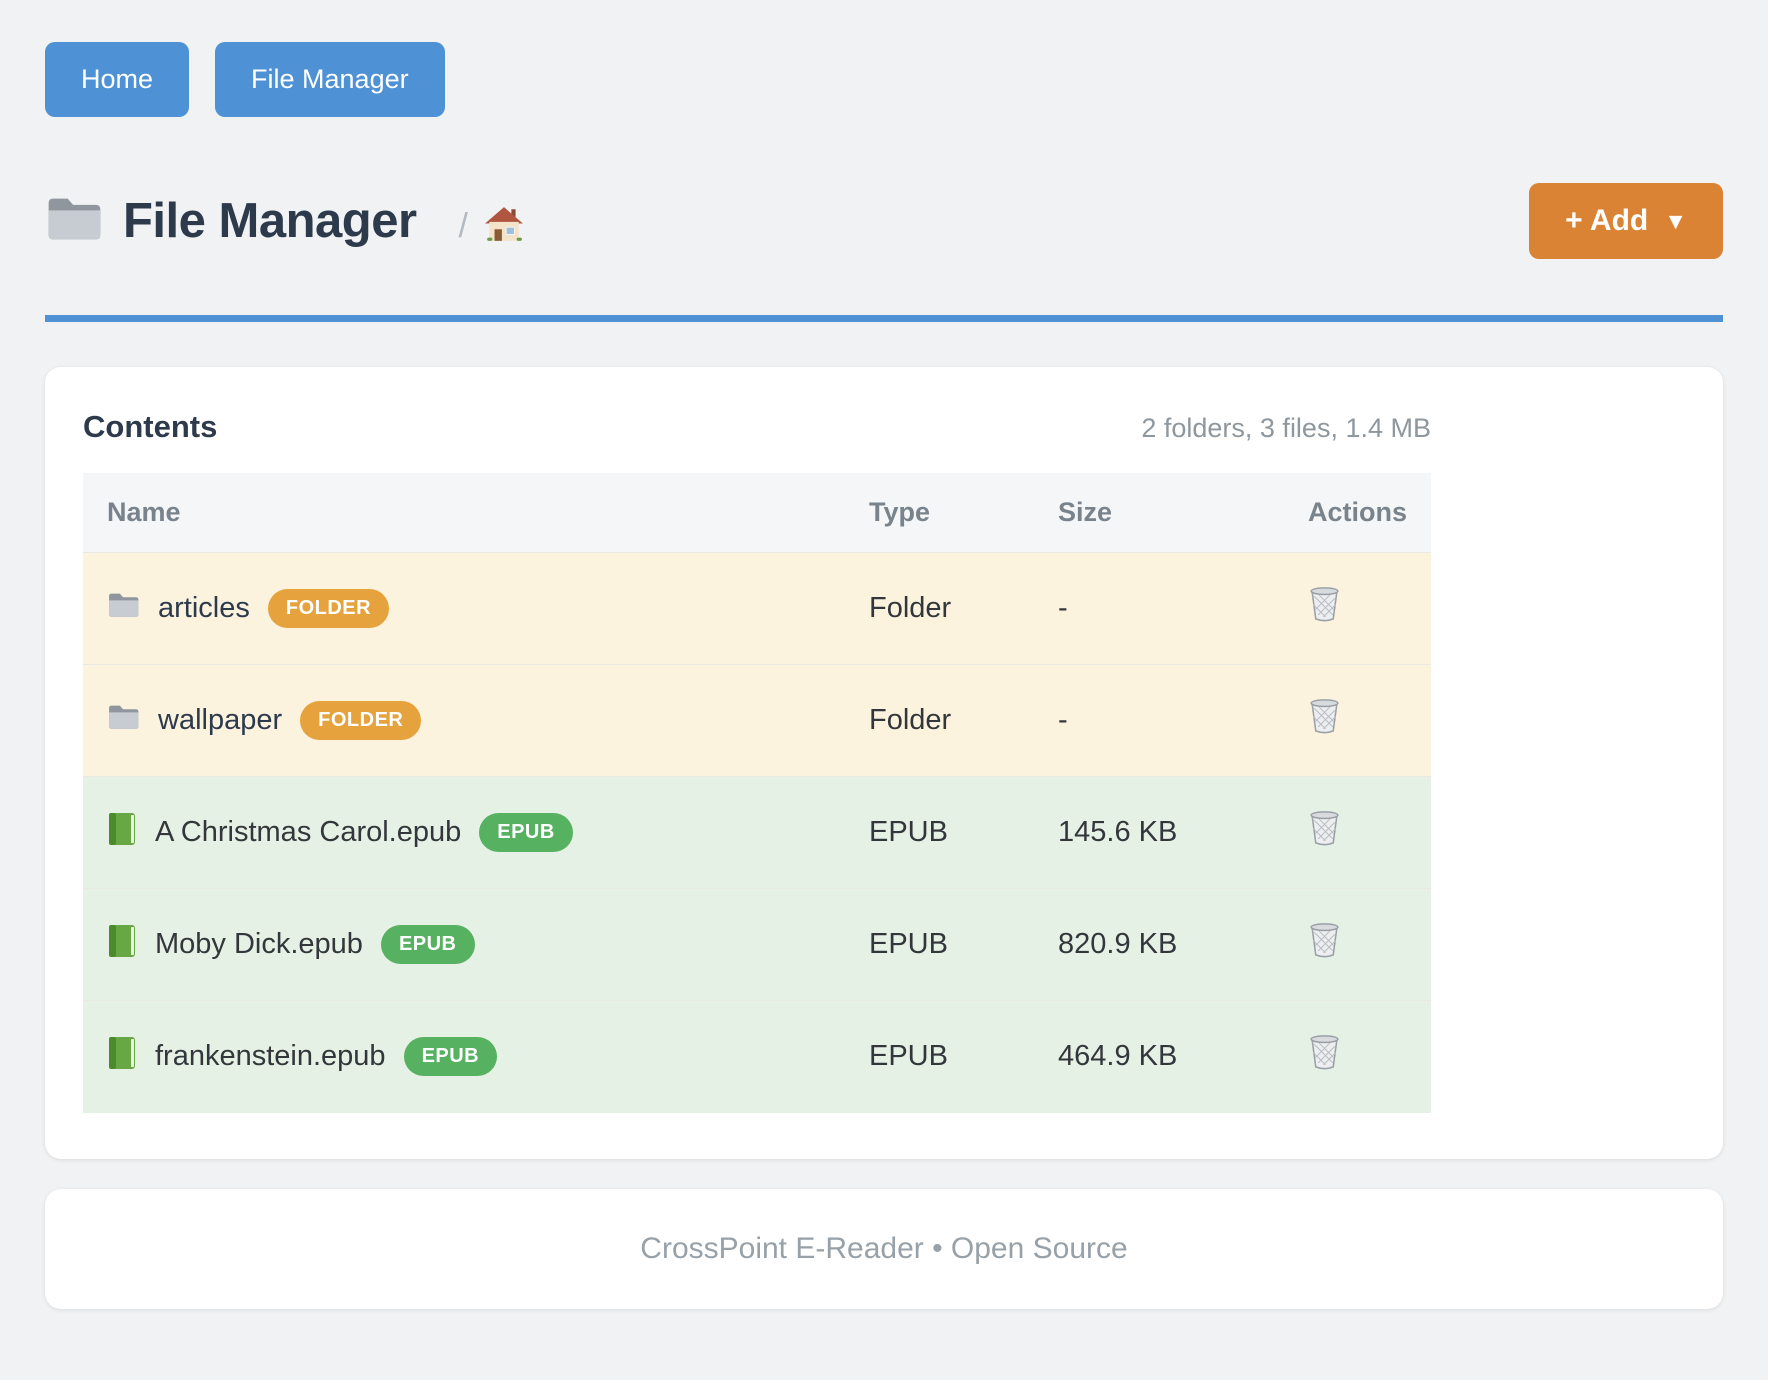 The height and width of the screenshot is (1380, 1768). Describe the element at coordinates (220, 720) in the screenshot. I see `folder-link: wallpaper` at that location.